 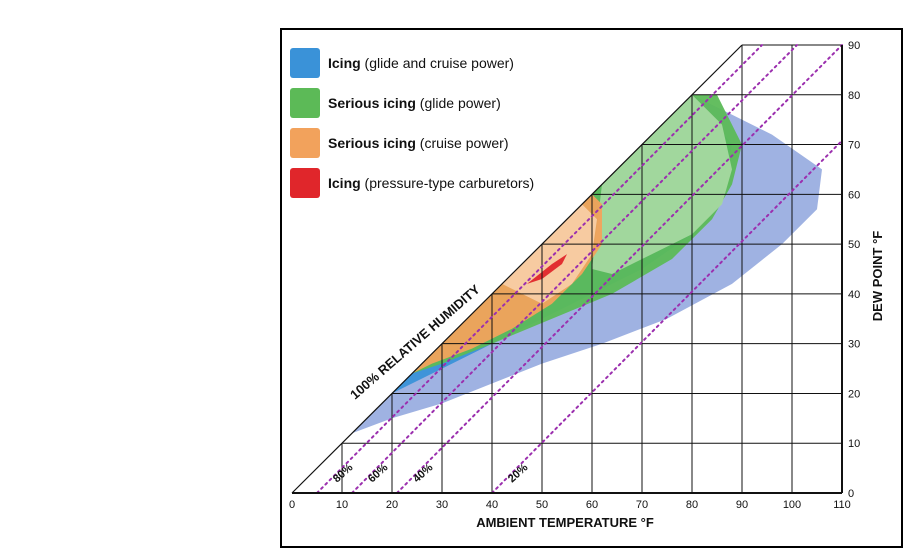 What do you see at coordinates (378, 473) in the screenshot?
I see `humidity-label-60: 60%` at bounding box center [378, 473].